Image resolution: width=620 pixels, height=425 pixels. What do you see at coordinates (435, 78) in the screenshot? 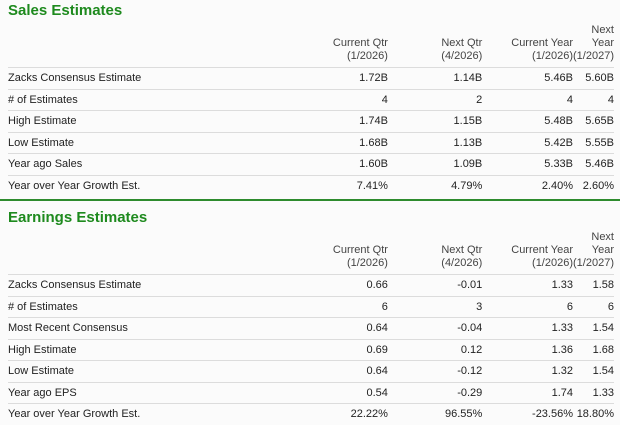
I see `cell-value: 1.14B` at bounding box center [435, 78].